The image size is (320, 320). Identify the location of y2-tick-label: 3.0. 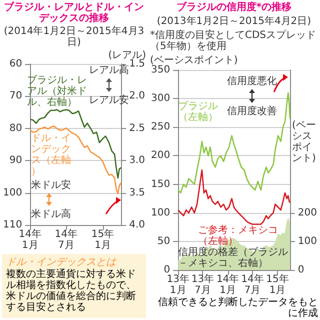
(137, 160).